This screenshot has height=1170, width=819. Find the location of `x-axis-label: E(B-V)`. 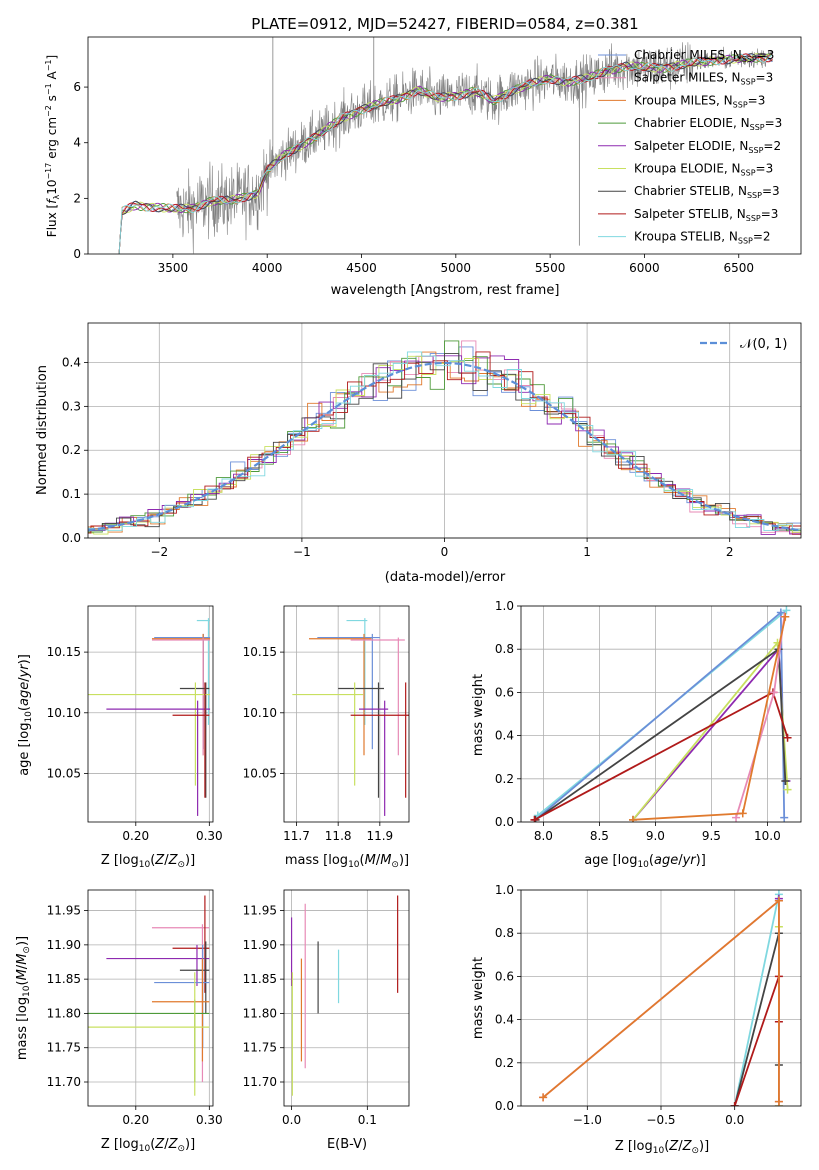

x-axis-label: E(B-V) is located at coordinates (347, 1144).